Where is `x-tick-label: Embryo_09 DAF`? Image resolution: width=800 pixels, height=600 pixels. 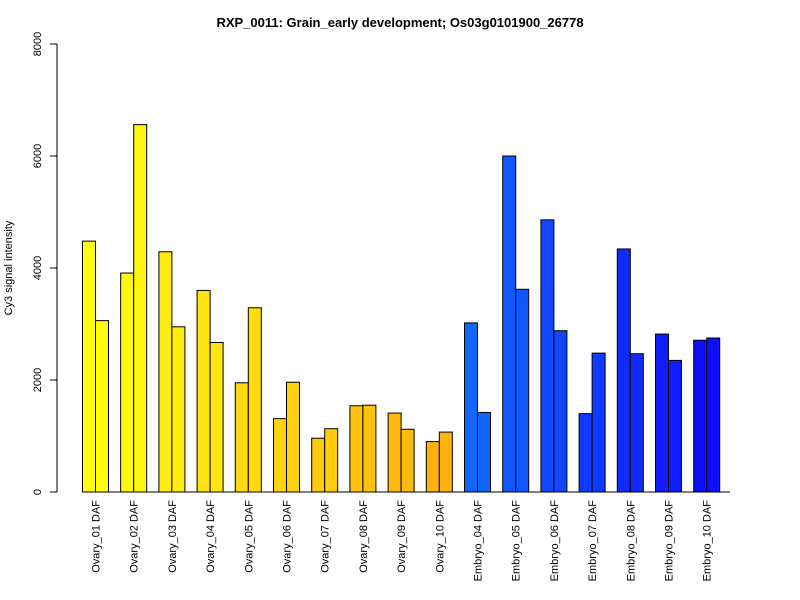 x-tick-label: Embryo_09 DAF is located at coordinates (670, 541).